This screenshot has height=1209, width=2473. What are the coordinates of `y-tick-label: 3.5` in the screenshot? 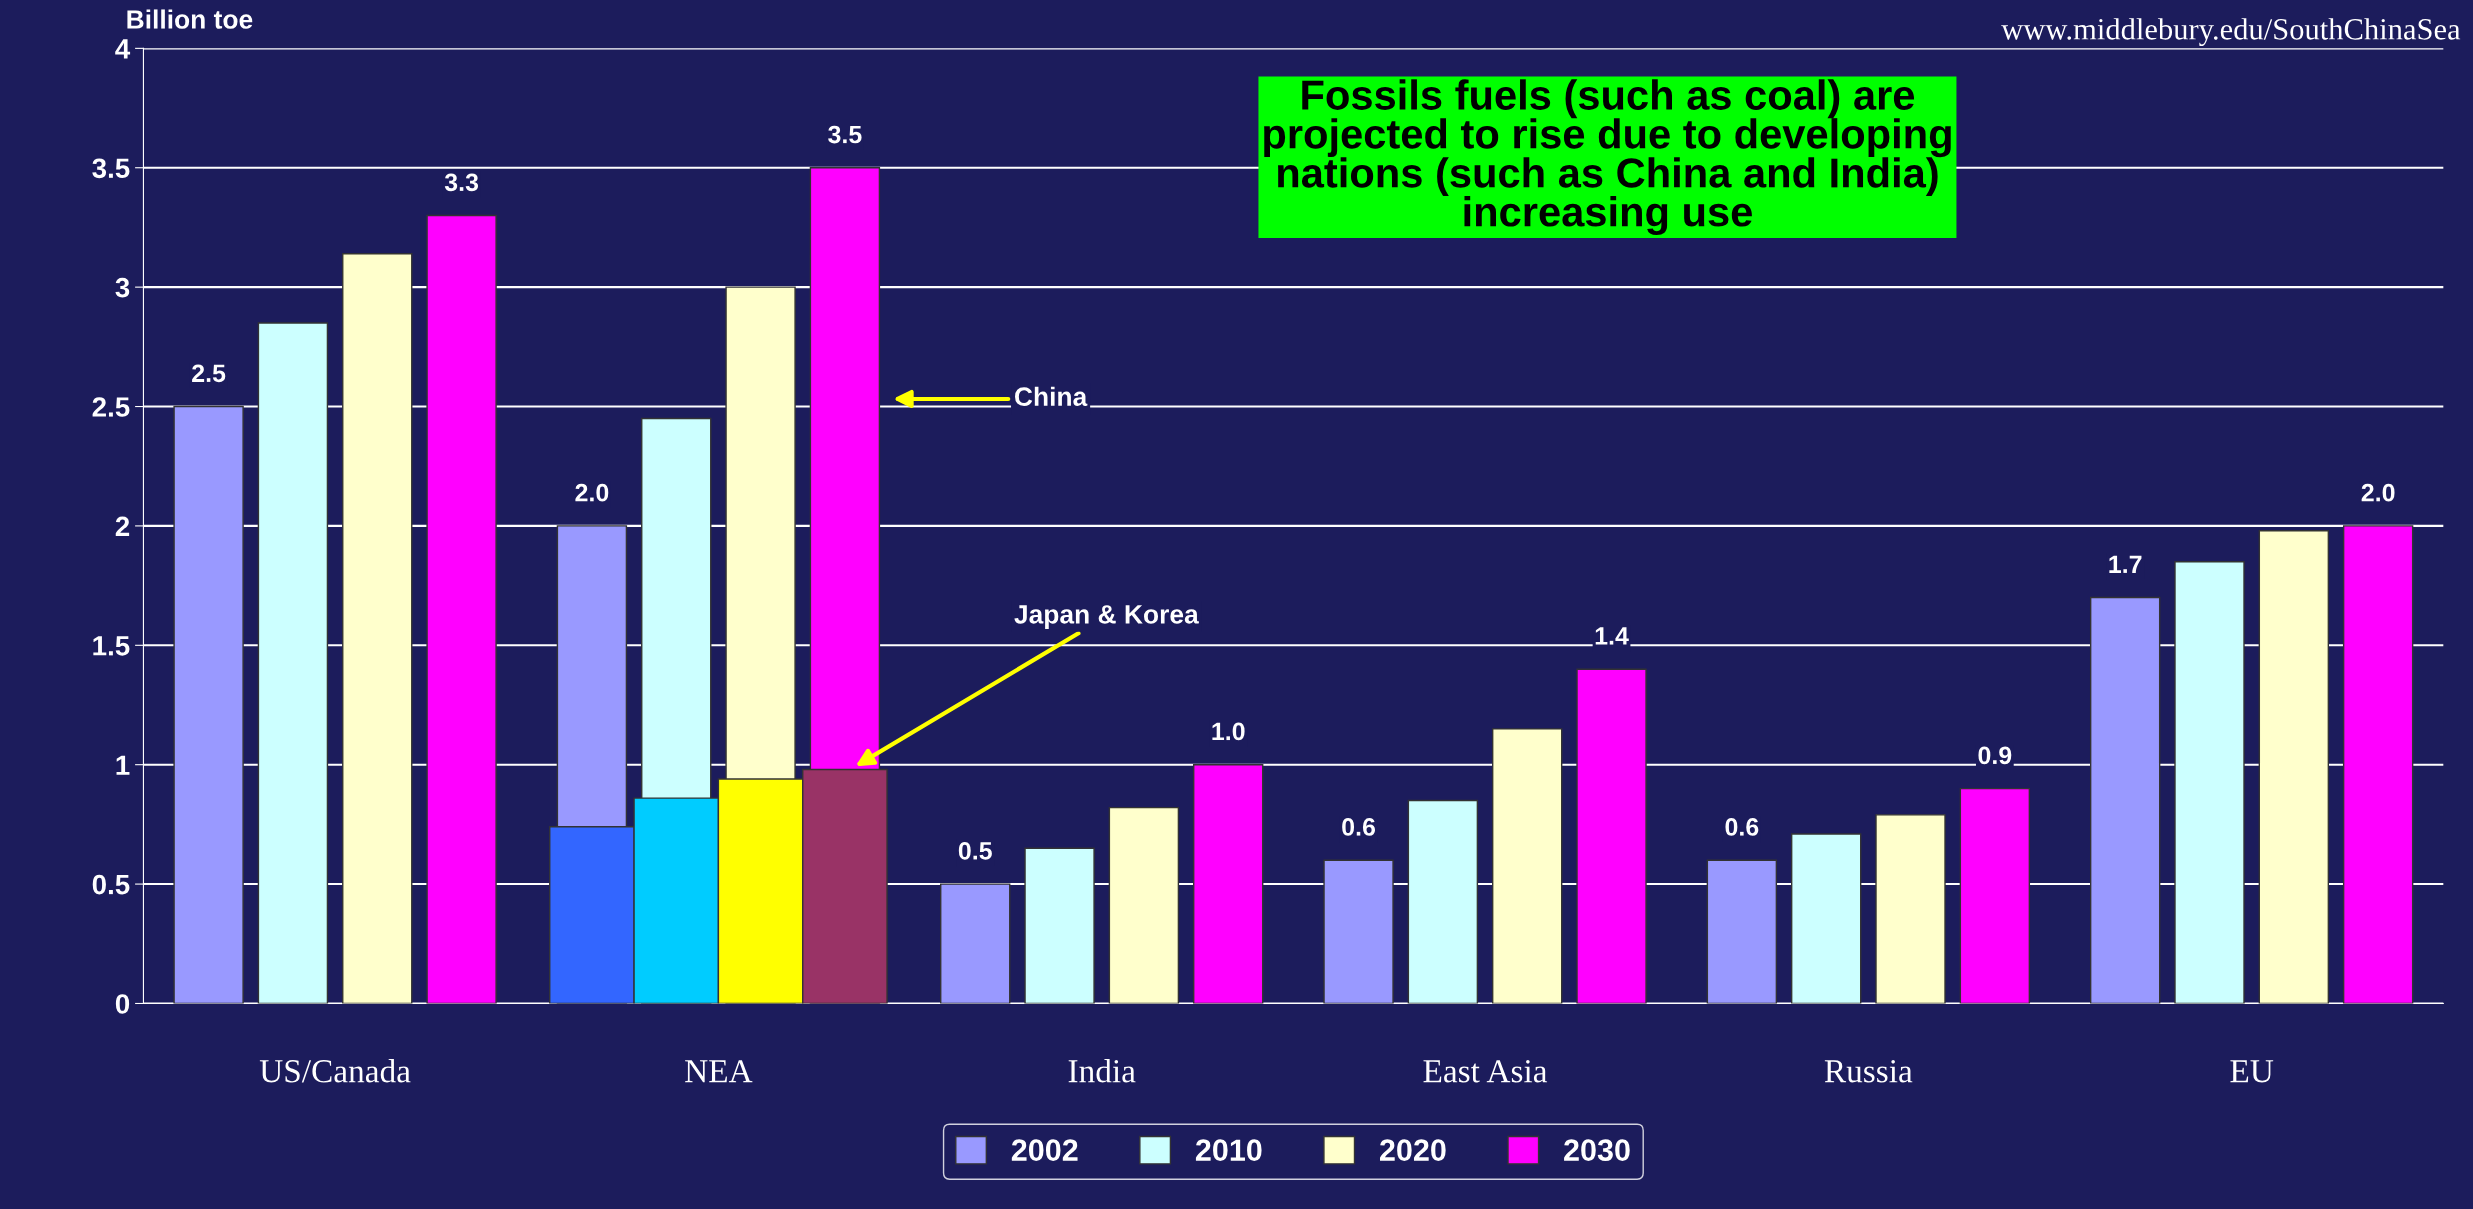 It's located at (111, 168).